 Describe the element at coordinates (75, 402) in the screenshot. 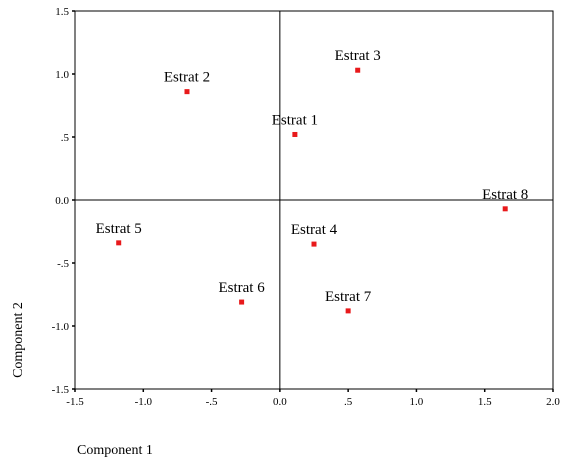

I see `x-tick-label: -1.5` at that location.